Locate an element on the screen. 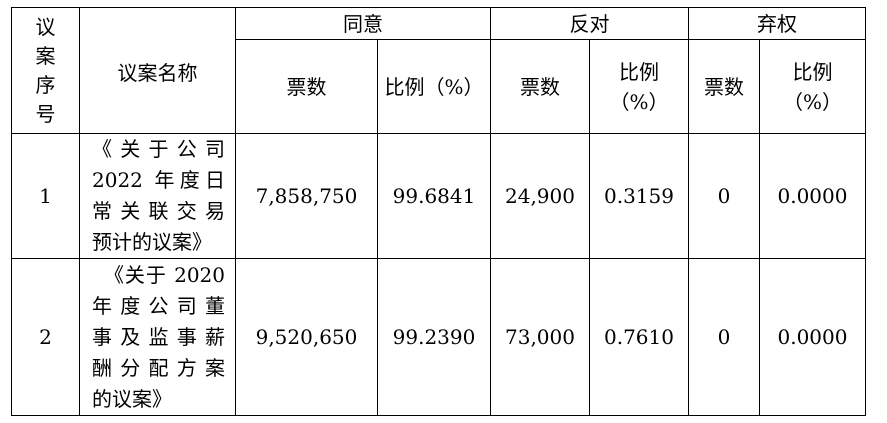 The width and height of the screenshot is (887, 423). row-index: 1 is located at coordinates (45, 196).